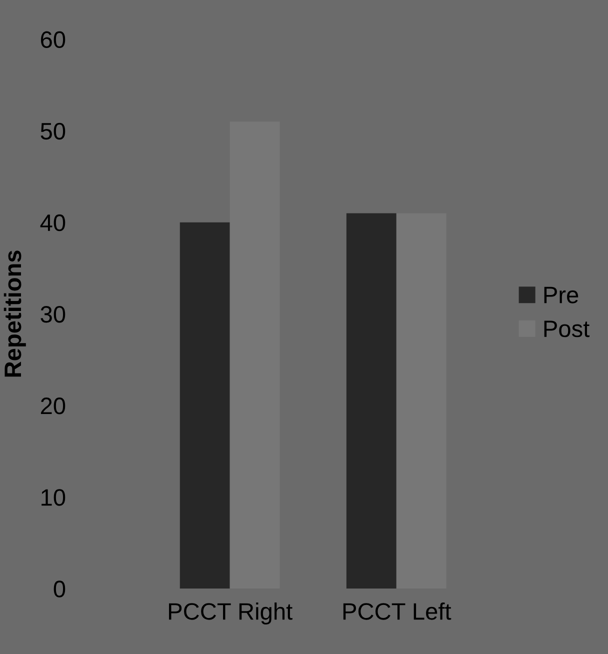 The image size is (608, 654). I want to click on x-tick-label: PCCT Right, so click(230, 613).